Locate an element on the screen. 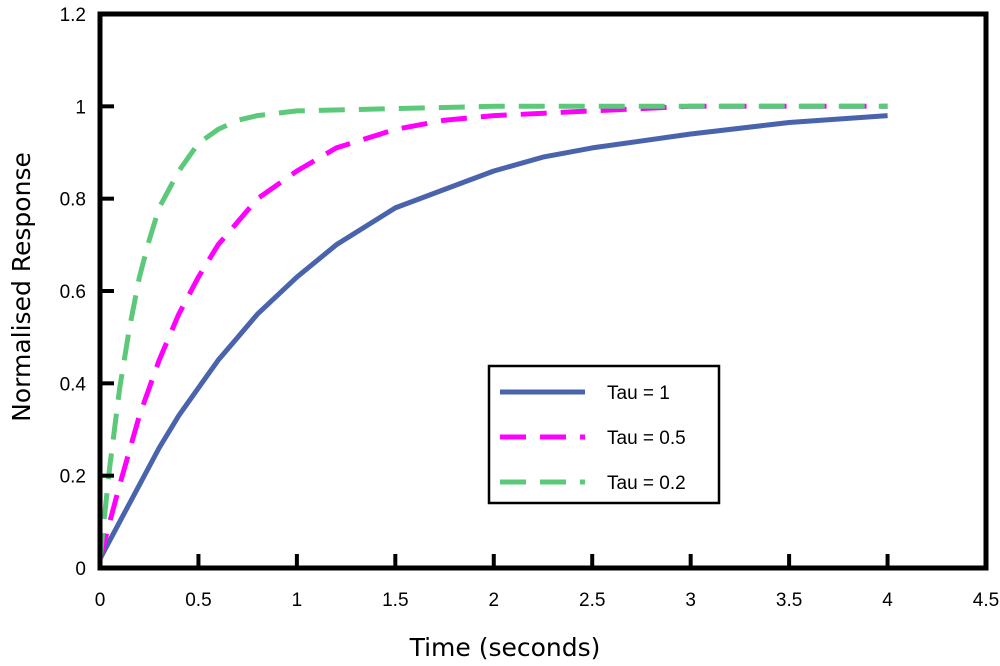 This screenshot has width=1000, height=666. x-tick-label: 1 is located at coordinates (297, 600).